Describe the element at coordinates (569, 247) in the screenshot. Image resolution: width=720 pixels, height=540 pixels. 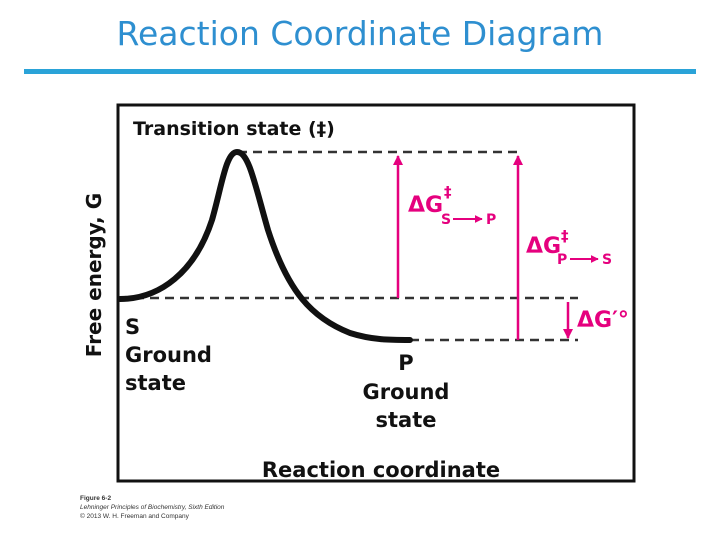
I see `delta-g-reverse-label: ΔG ‡ P S` at that location.